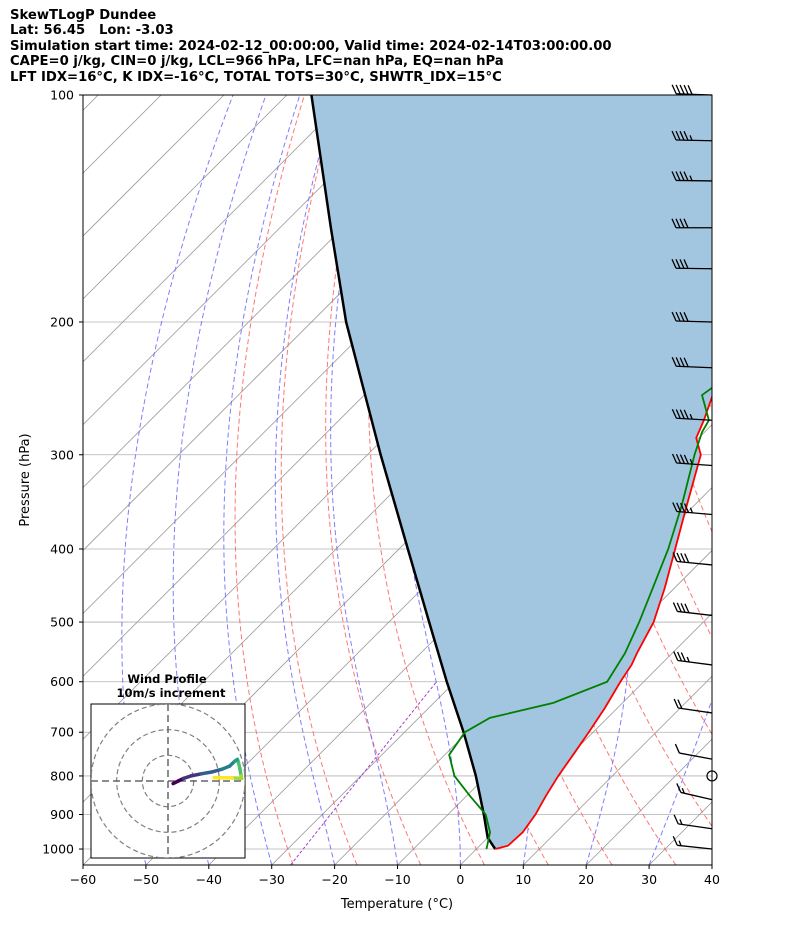 Image resolution: width=794 pixels, height=937 pixels. Describe the element at coordinates (396, 904) in the screenshot. I see `x-axis-label: Temperature (°C)` at that location.